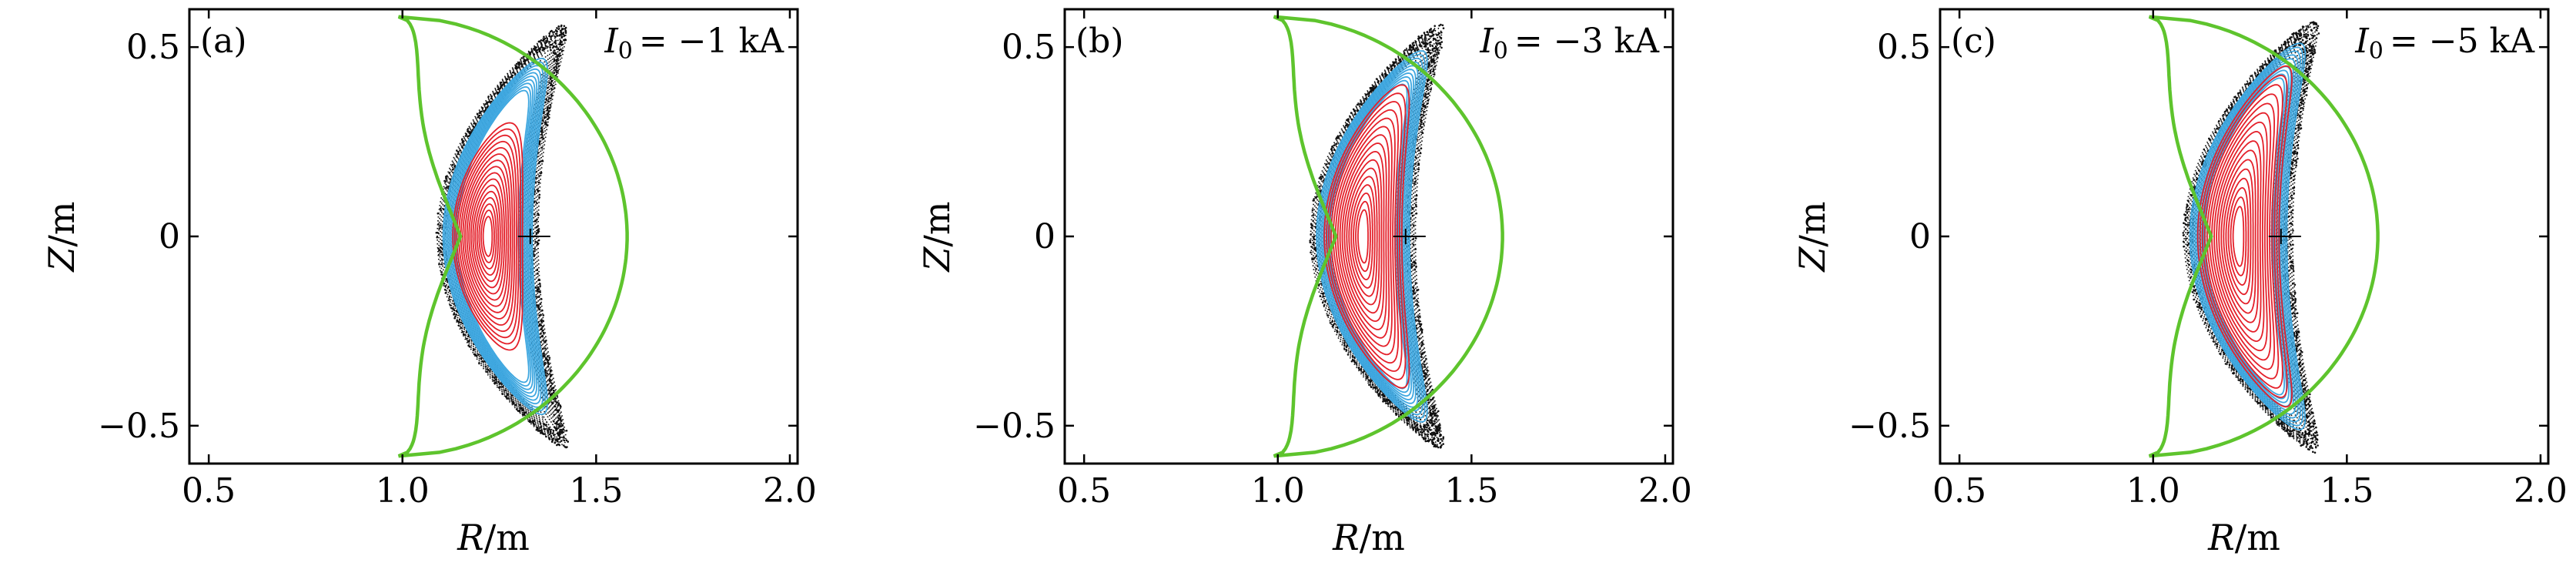  What do you see at coordinates (1812, 237) in the screenshot?
I see `y-axis-label: Z/m` at bounding box center [1812, 237].